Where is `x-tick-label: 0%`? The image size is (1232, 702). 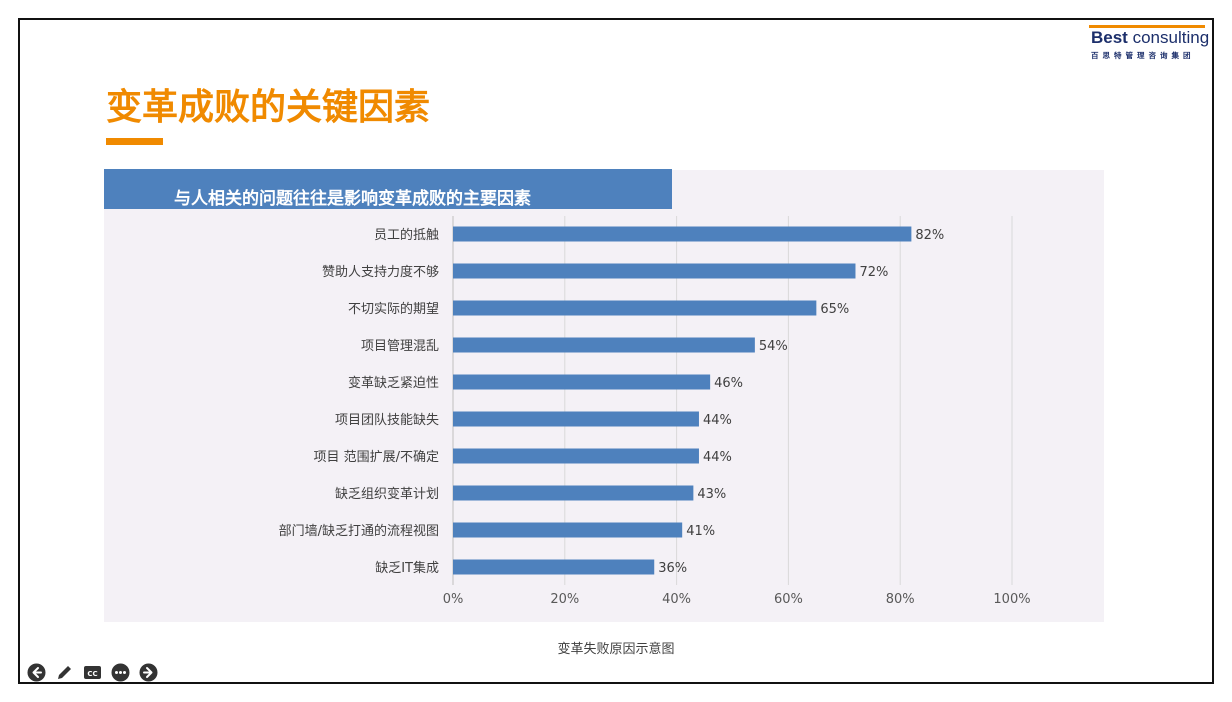
x-tick-label: 0% is located at coordinates (453, 599).